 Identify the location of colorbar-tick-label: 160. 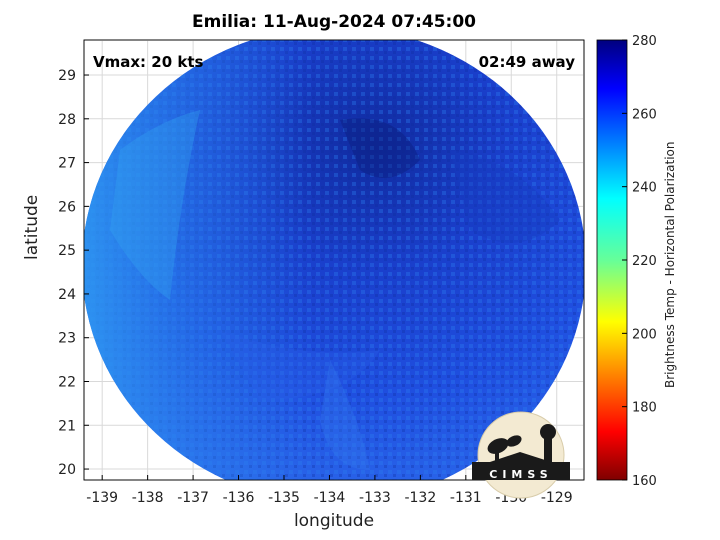
(644, 481).